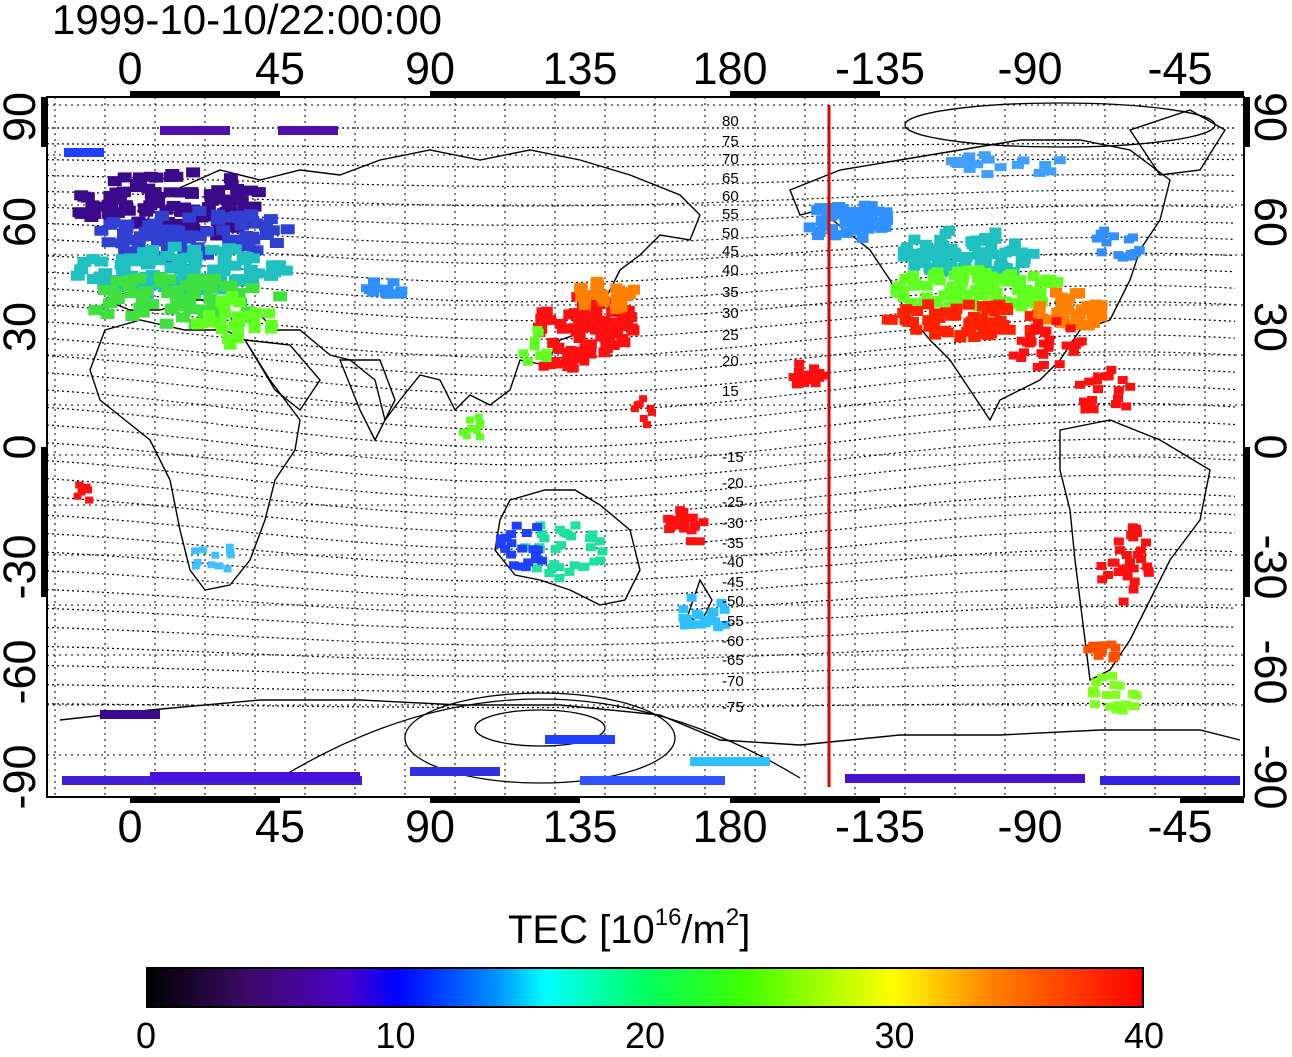 This screenshot has height=1057, width=1292. I want to click on lat-label-right: 90, so click(1268, 117).